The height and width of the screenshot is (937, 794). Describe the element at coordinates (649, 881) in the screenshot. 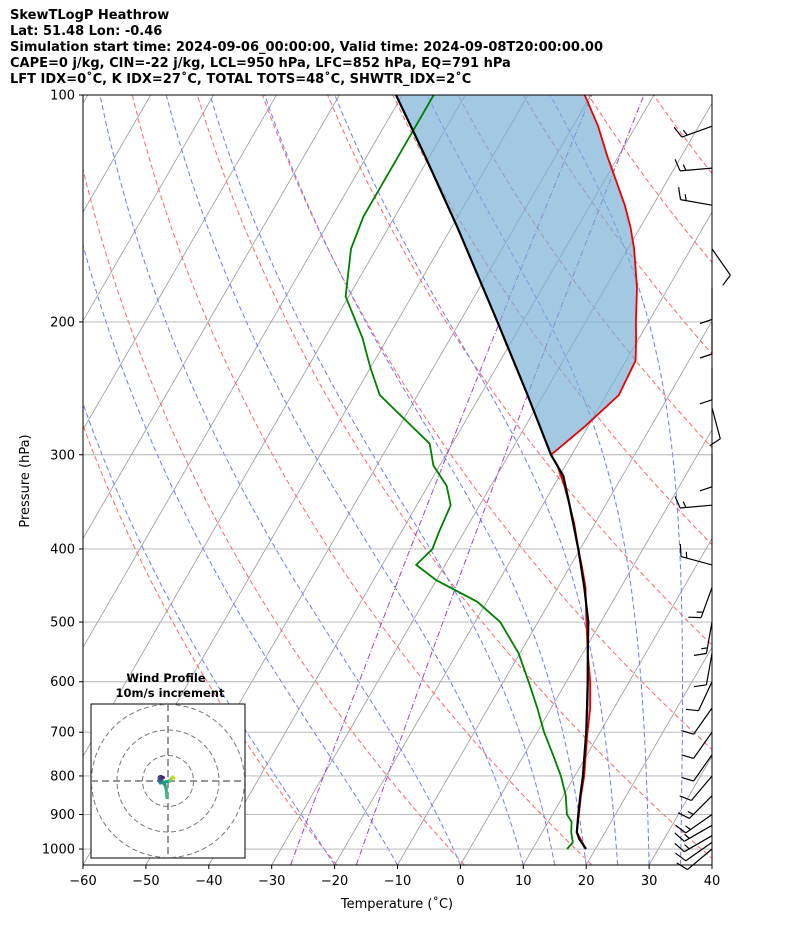

I see `x-tick-label: 30` at that location.